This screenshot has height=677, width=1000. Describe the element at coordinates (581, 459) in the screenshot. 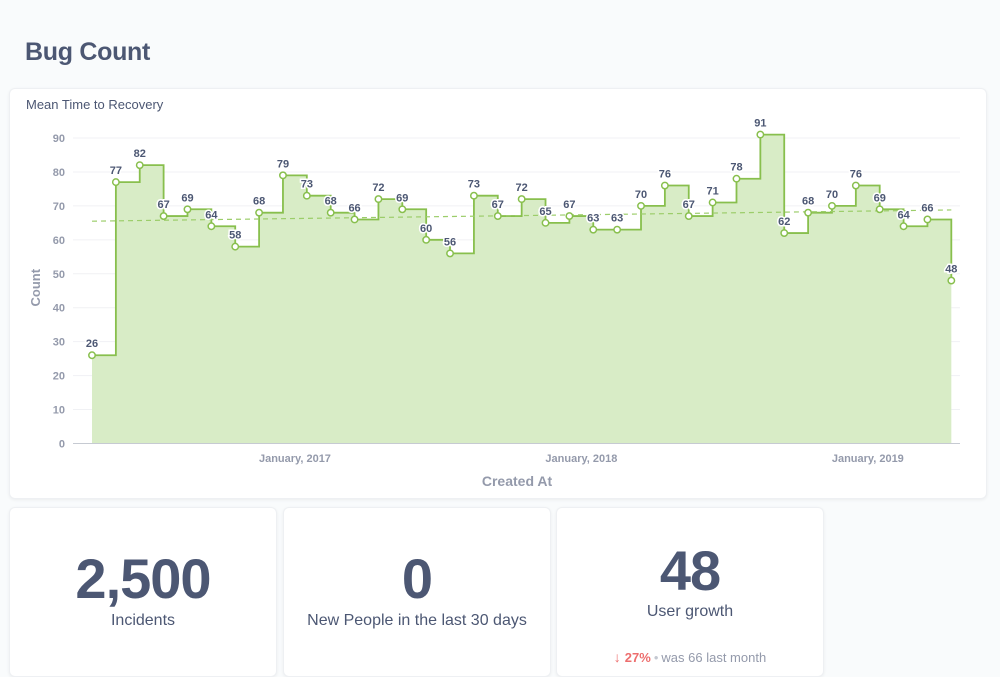

I see `x-tick-label: January, 2018` at that location.